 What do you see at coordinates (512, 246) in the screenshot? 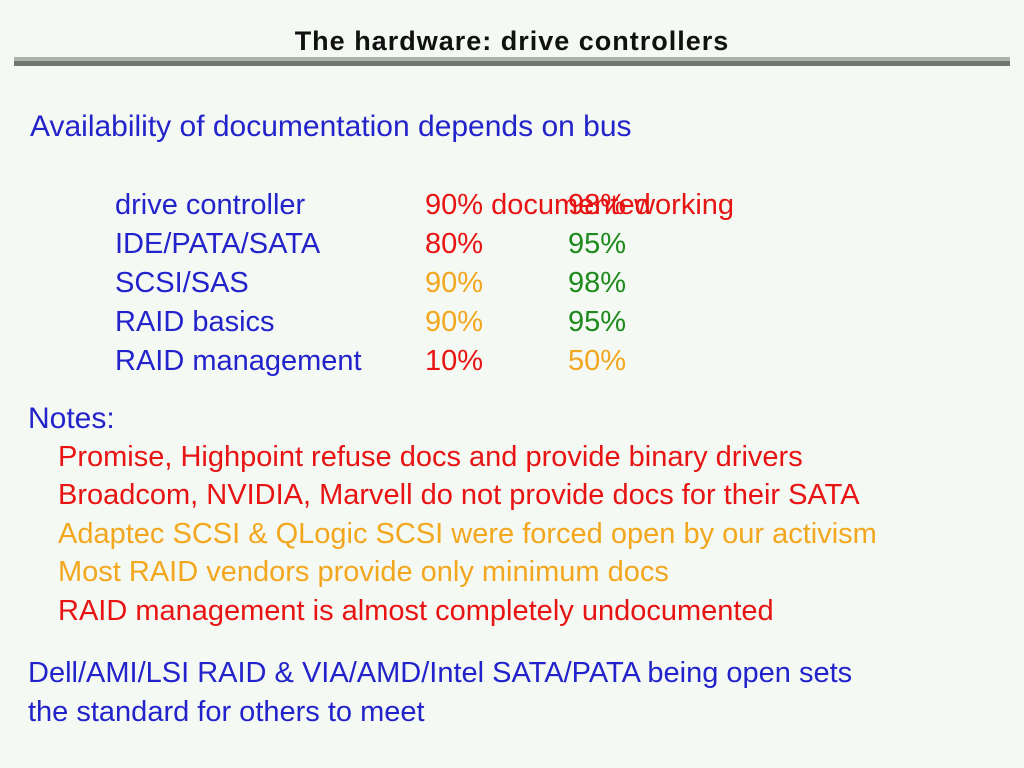
I see `table-row: IDE/PATA/SATA 80% 95%` at bounding box center [512, 246].